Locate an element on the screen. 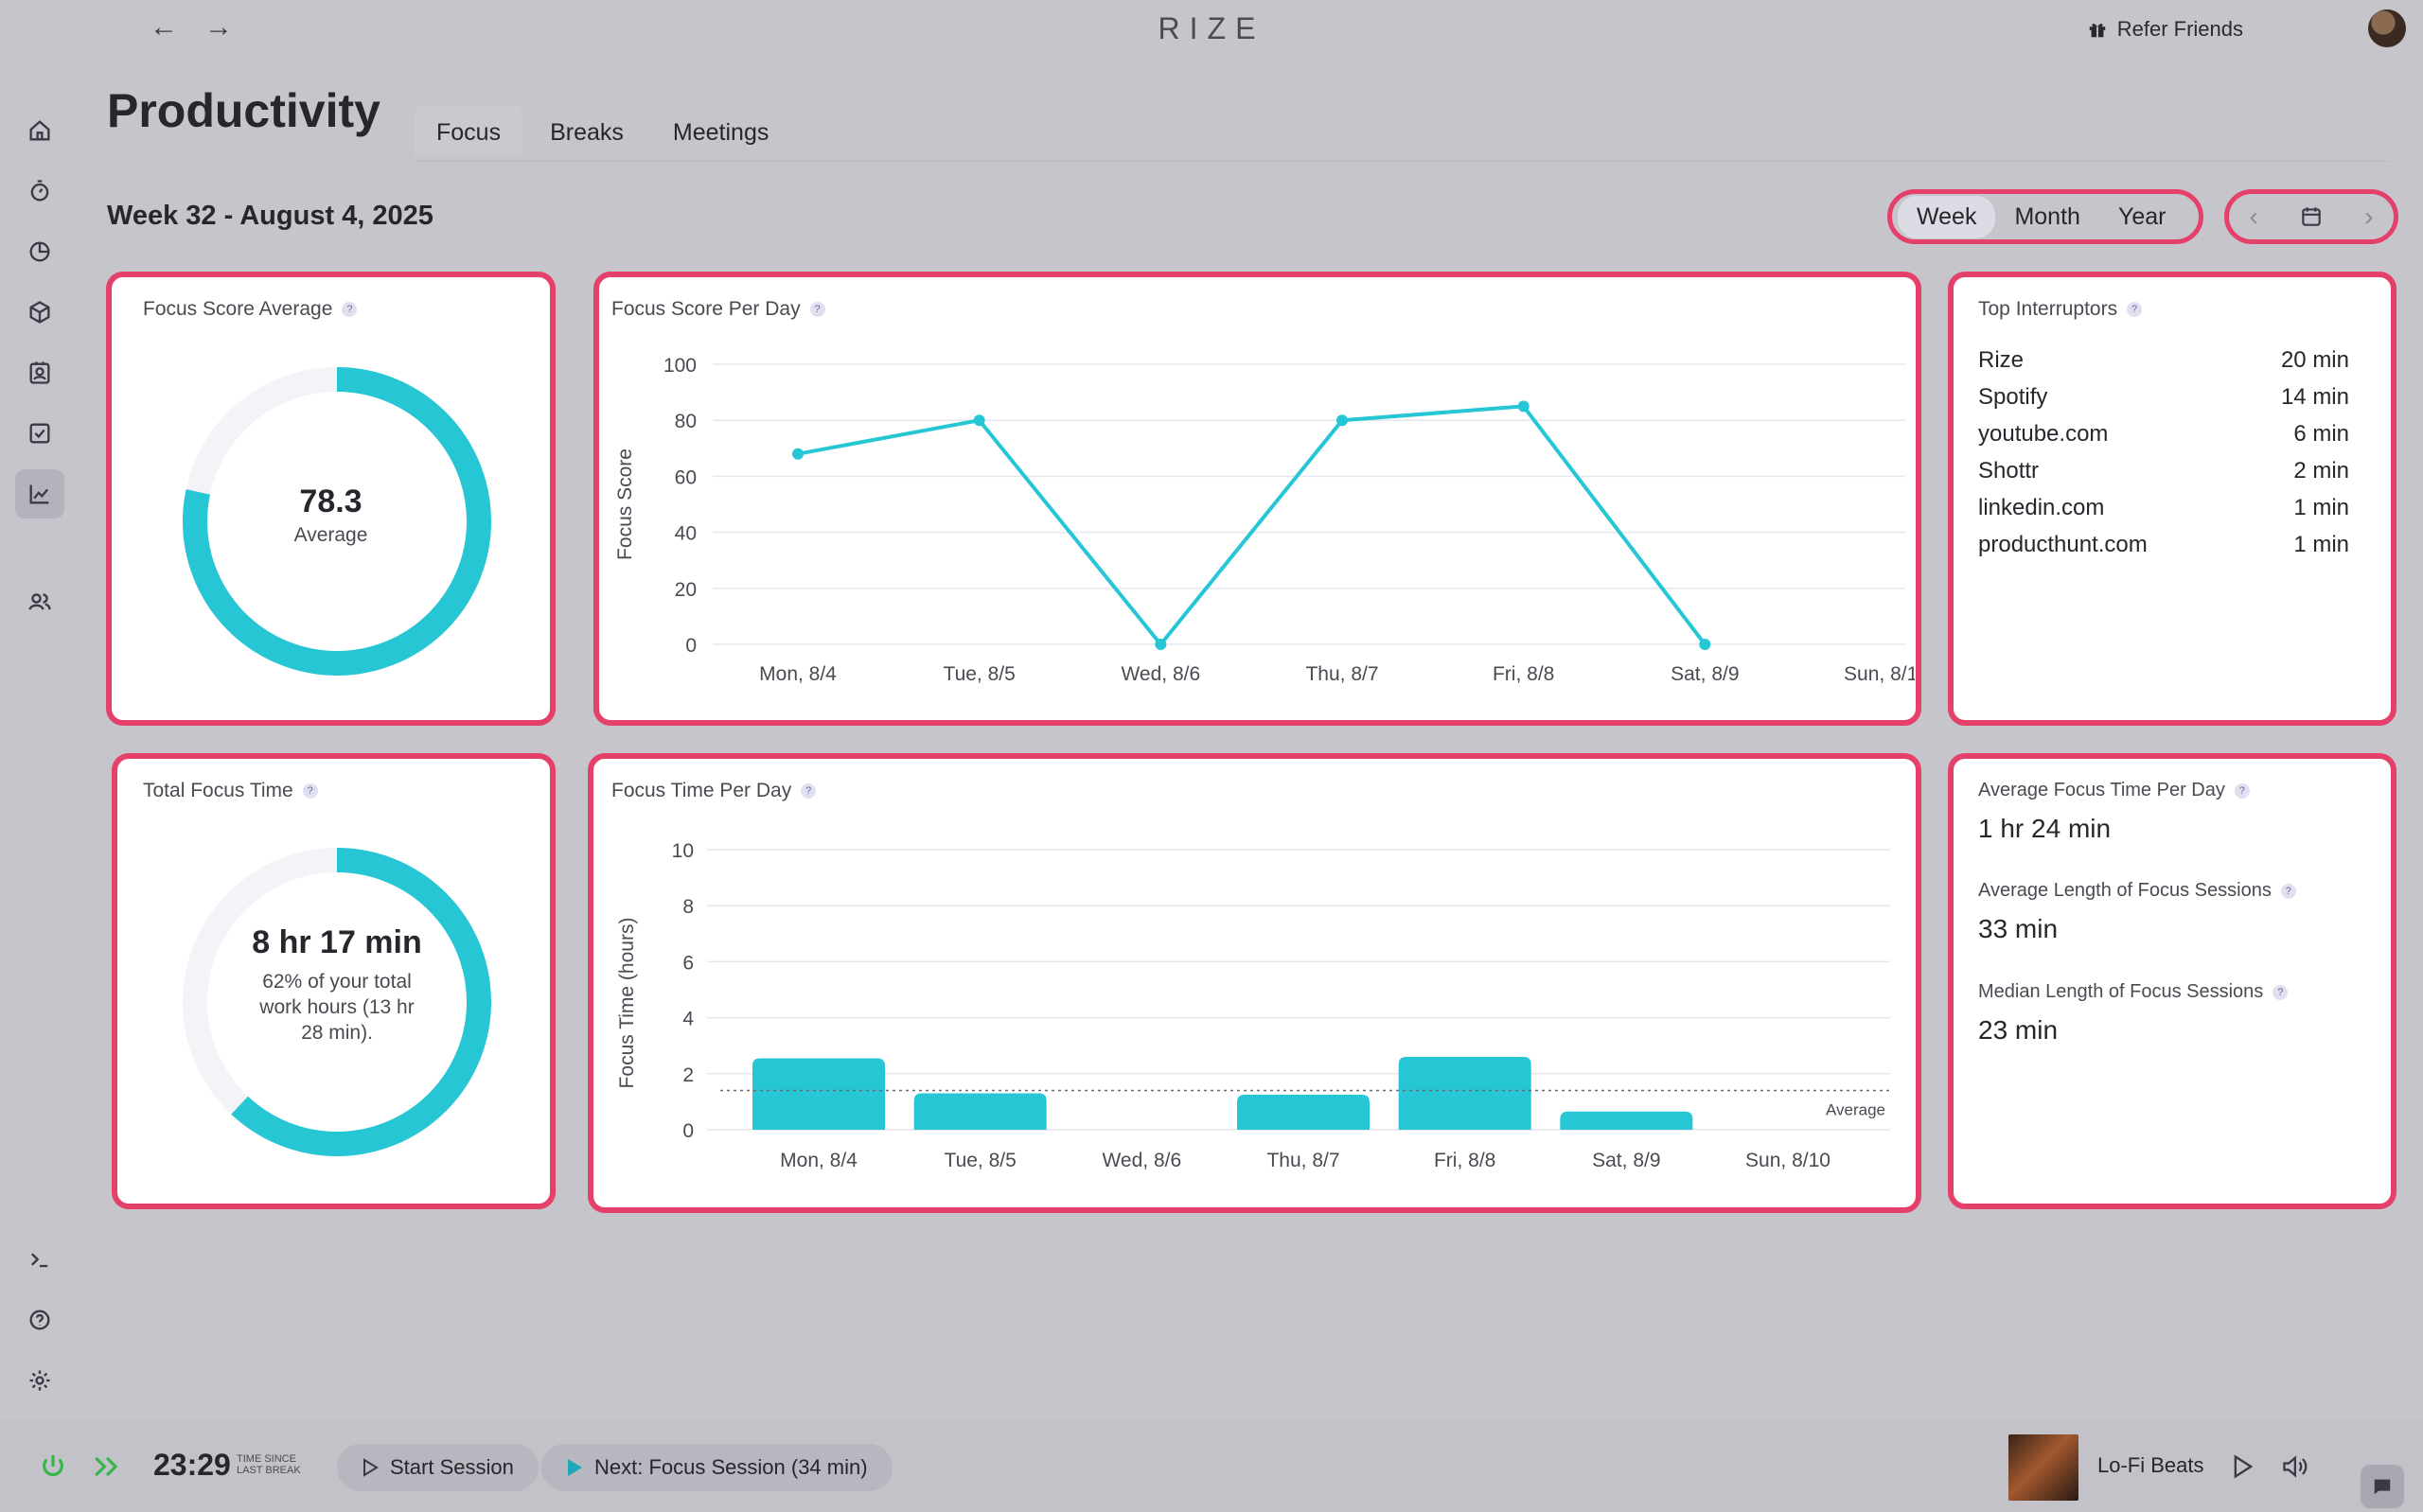 The width and height of the screenshot is (2423, 1512). x-tick-label: Fri, 8/8 is located at coordinates (1464, 1160).